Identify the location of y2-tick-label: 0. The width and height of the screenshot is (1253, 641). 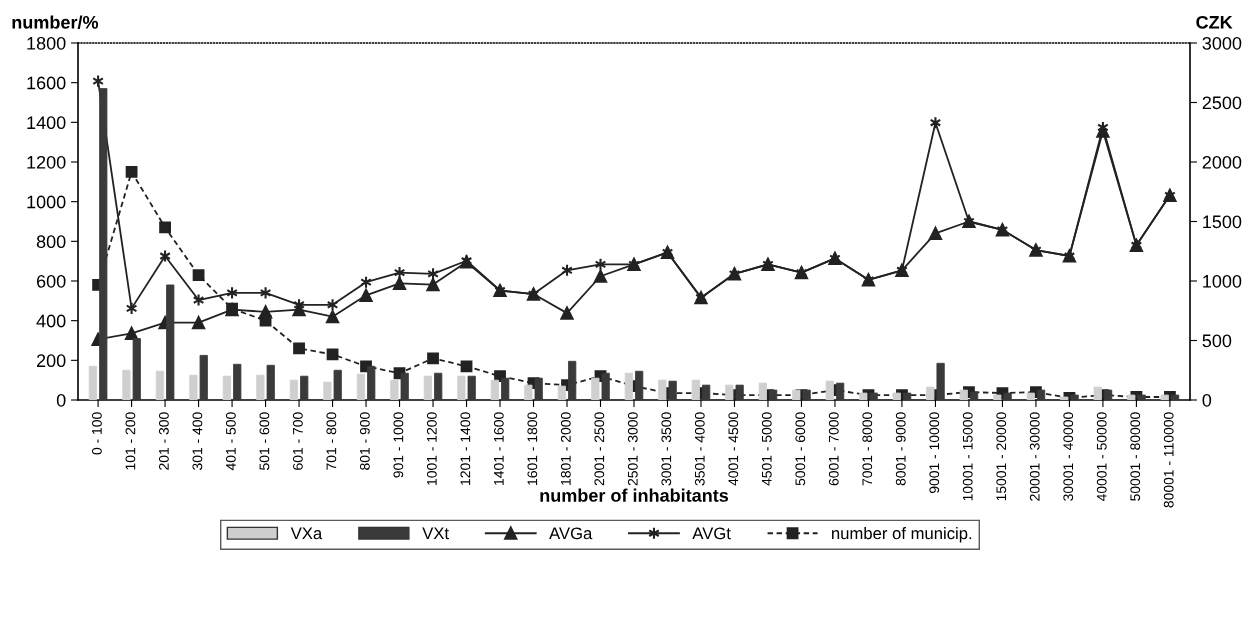
(1207, 400).